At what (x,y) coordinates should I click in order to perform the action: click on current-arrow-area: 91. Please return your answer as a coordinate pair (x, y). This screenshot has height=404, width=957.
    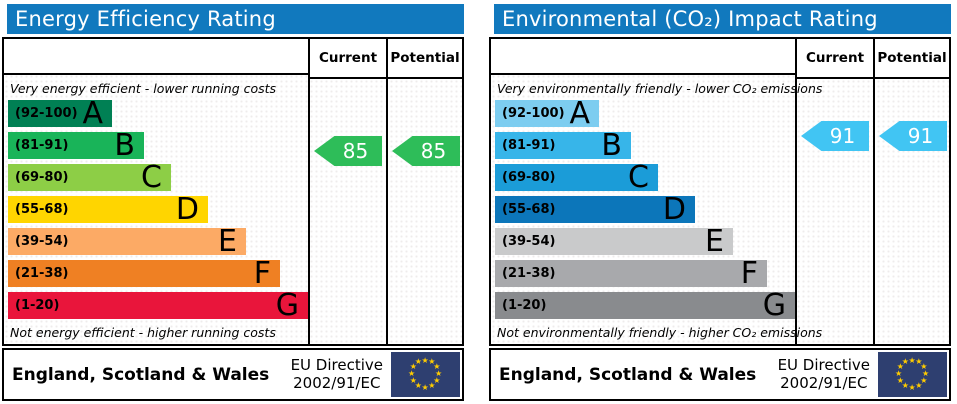
    Looking at the image, I should click on (835, 211).